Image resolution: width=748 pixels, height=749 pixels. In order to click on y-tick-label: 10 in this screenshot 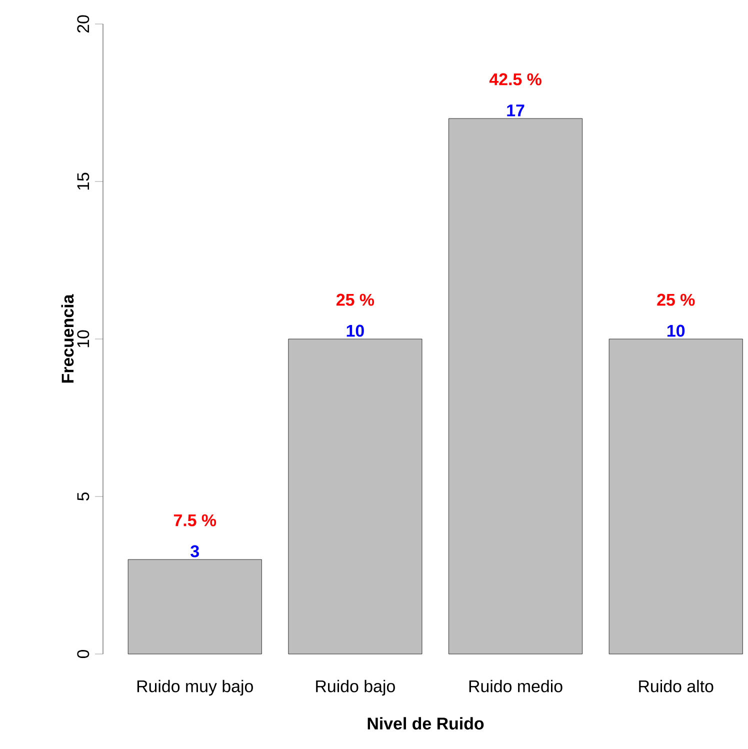, I will do `click(83, 339)`.